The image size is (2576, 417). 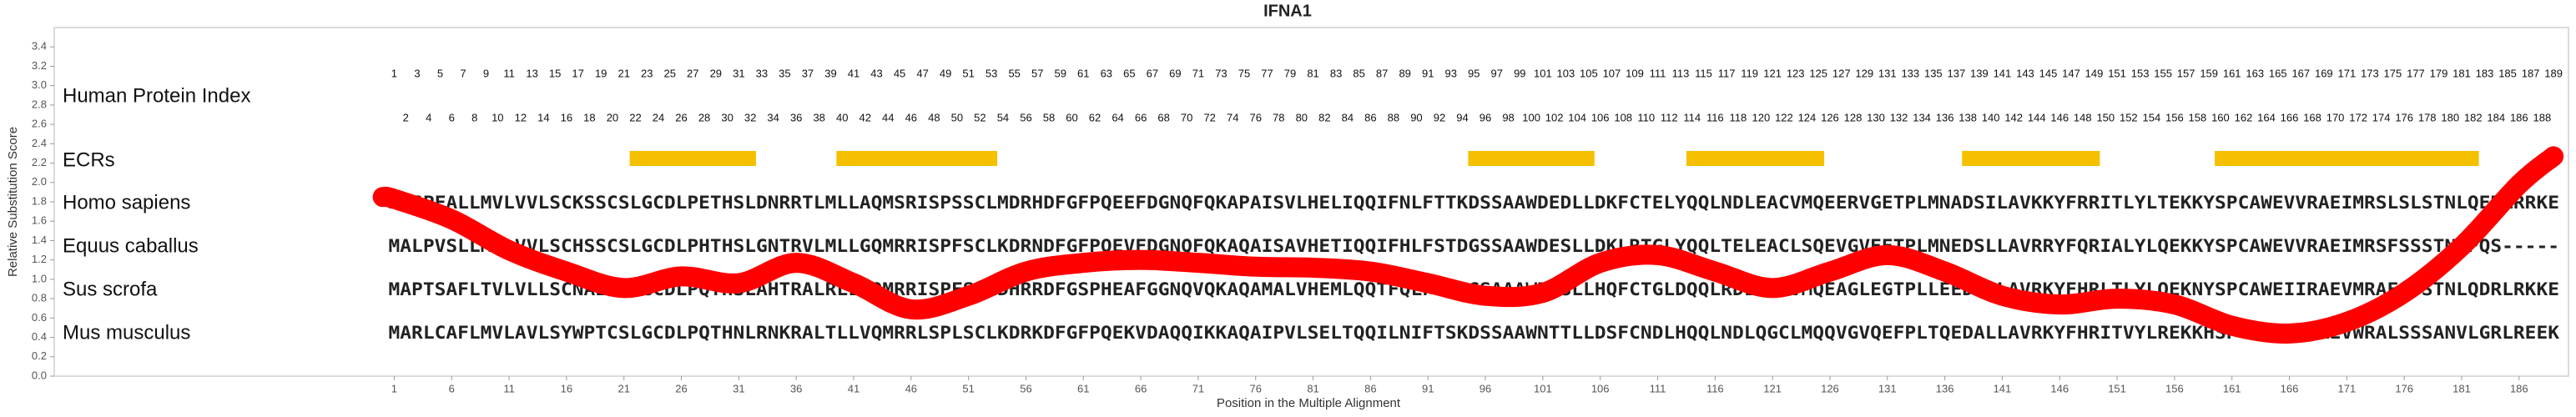 I want to click on protein-index: 32, so click(x=750, y=117).